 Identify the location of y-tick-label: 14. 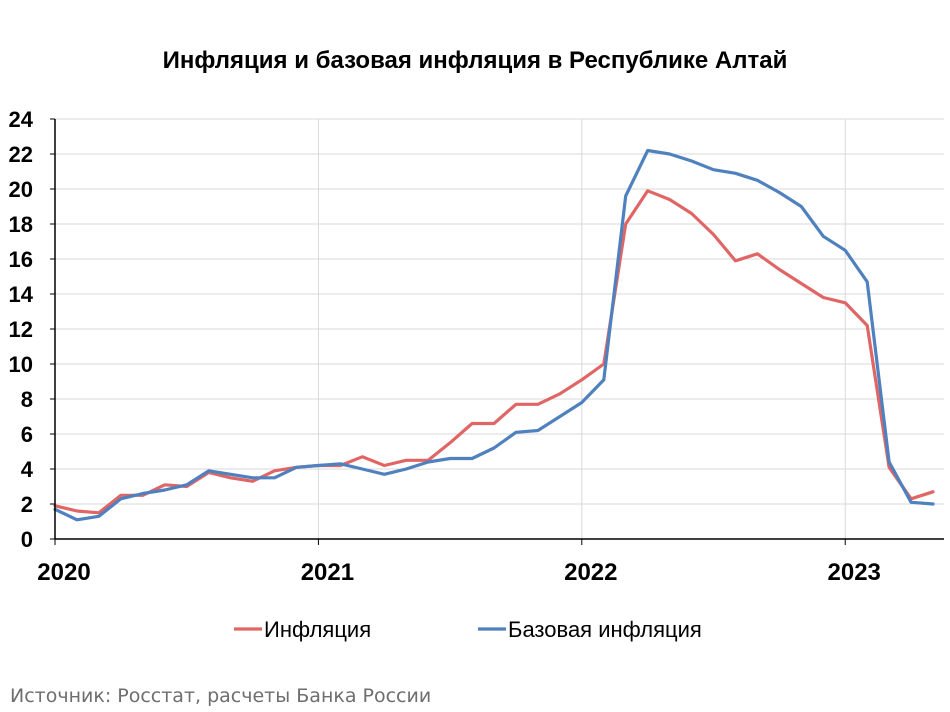
(21, 294).